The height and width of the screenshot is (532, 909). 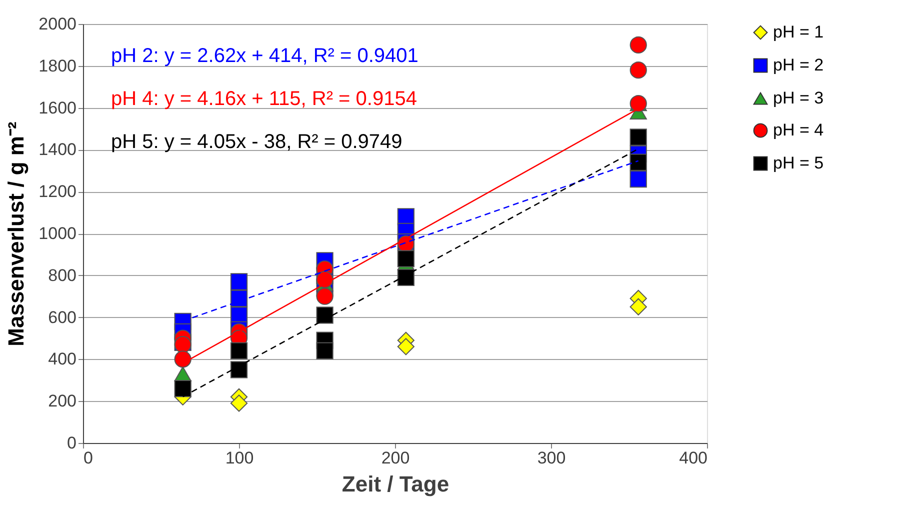 What do you see at coordinates (264, 56) in the screenshot?
I see `annotation: pH 2: y = 2.62x + 414, R² = 0.9401` at bounding box center [264, 56].